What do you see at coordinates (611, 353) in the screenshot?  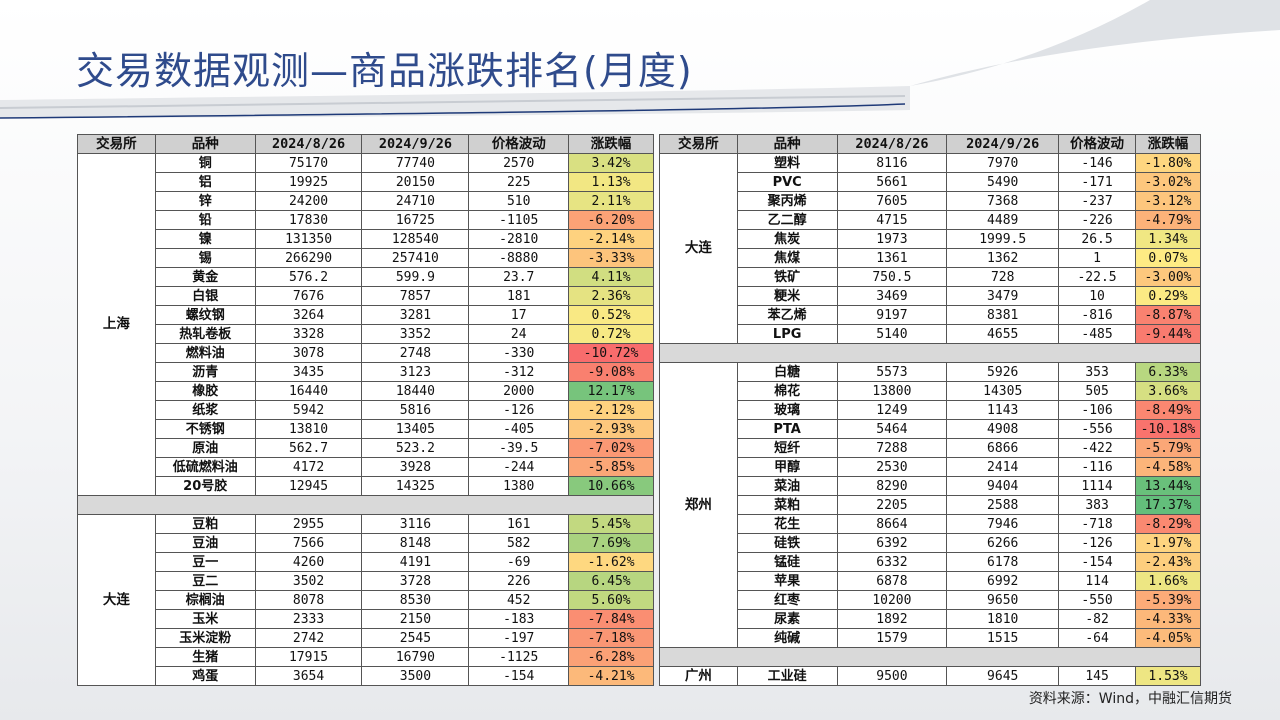 I see `pct-change-cell: -10.72%` at bounding box center [611, 353].